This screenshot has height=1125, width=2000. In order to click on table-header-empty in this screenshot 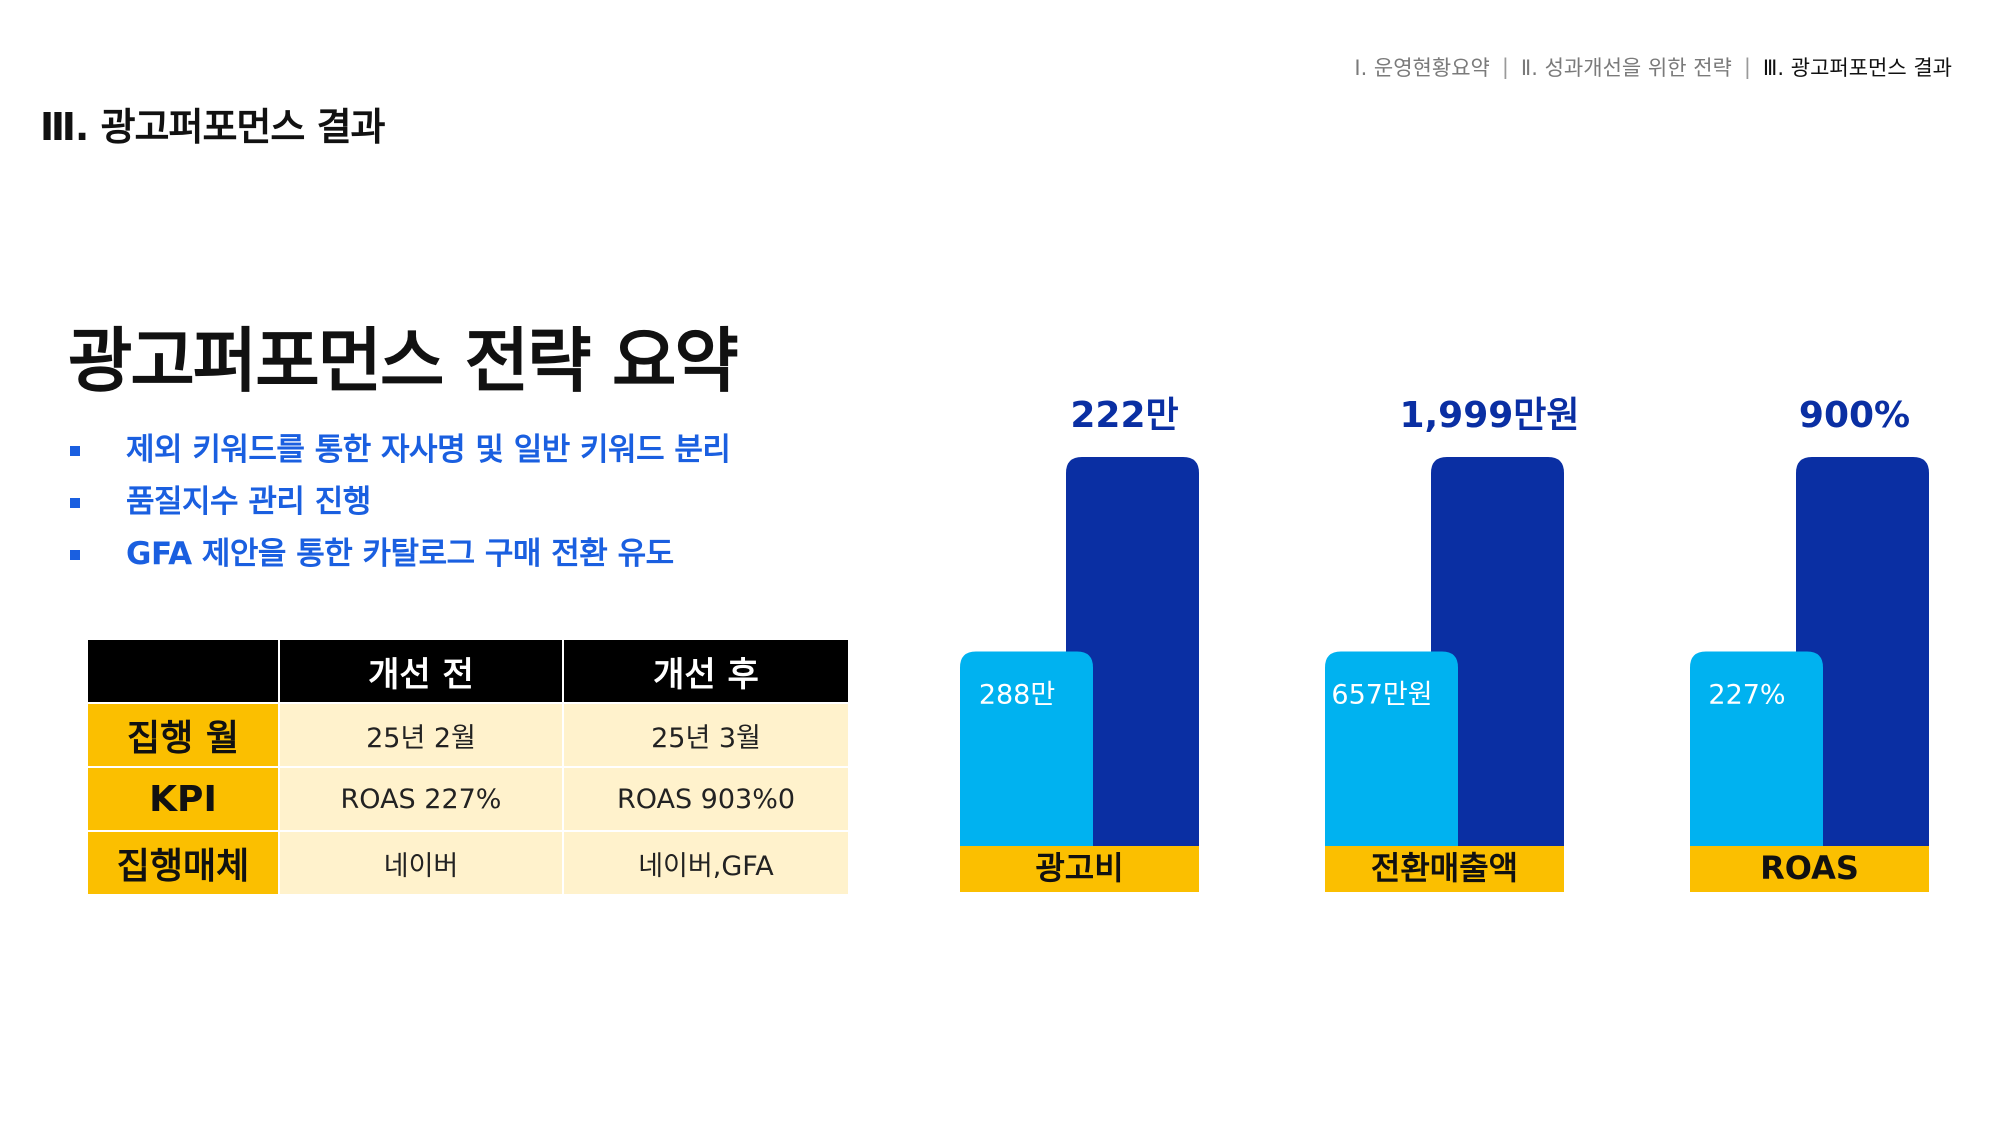, I will do `click(183, 671)`.